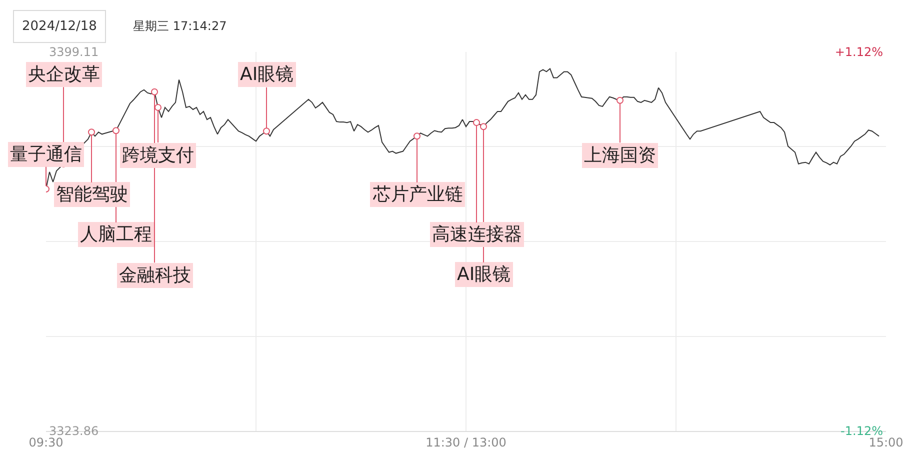  I want to click on text: 星期三 17:14:27, so click(180, 26).